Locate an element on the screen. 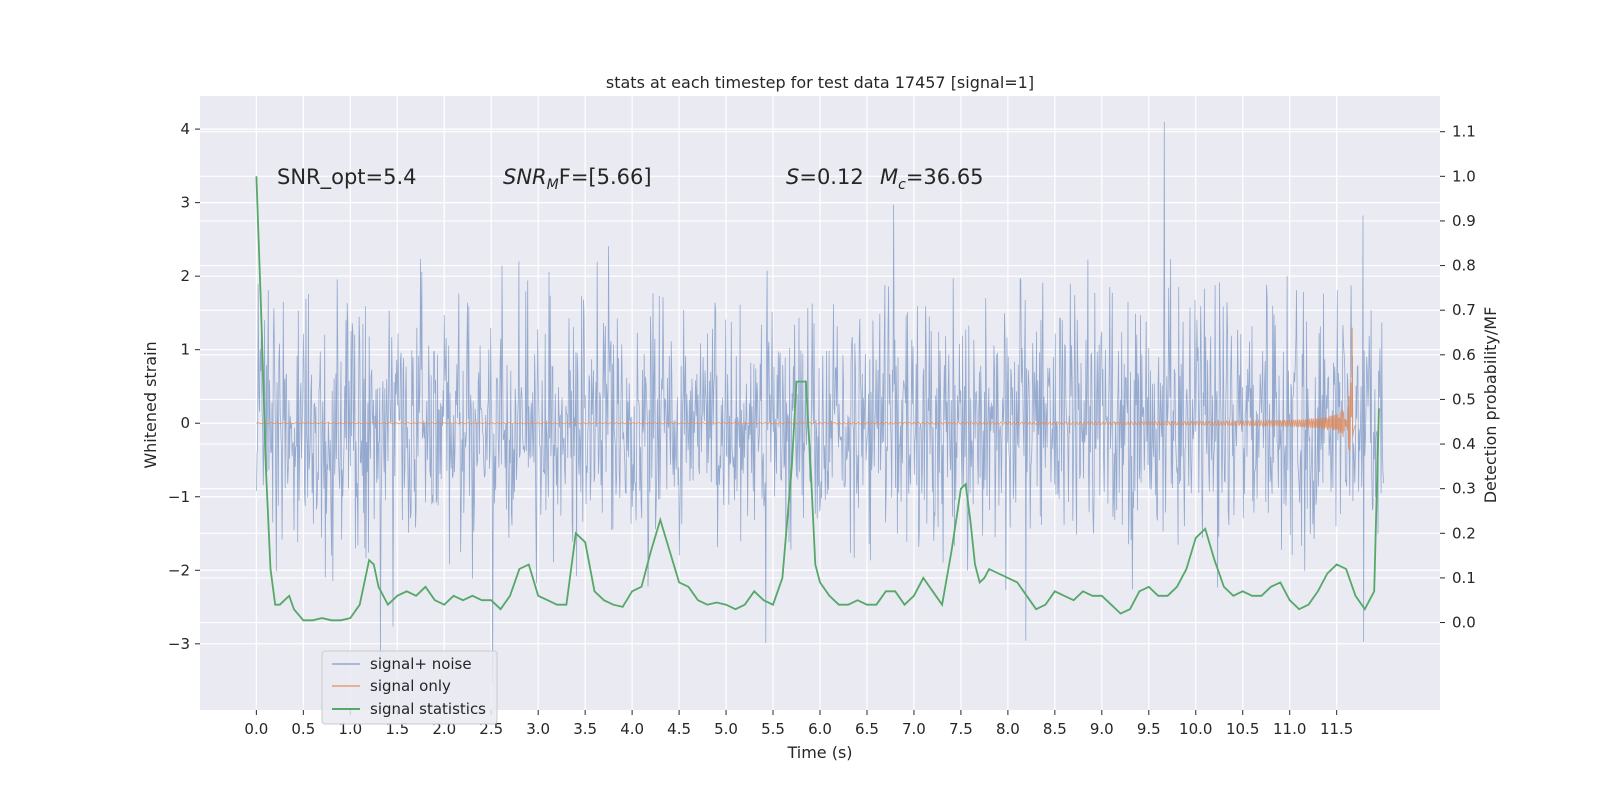 The image size is (1600, 800). x-tick-label: 8.5 is located at coordinates (1055, 729).